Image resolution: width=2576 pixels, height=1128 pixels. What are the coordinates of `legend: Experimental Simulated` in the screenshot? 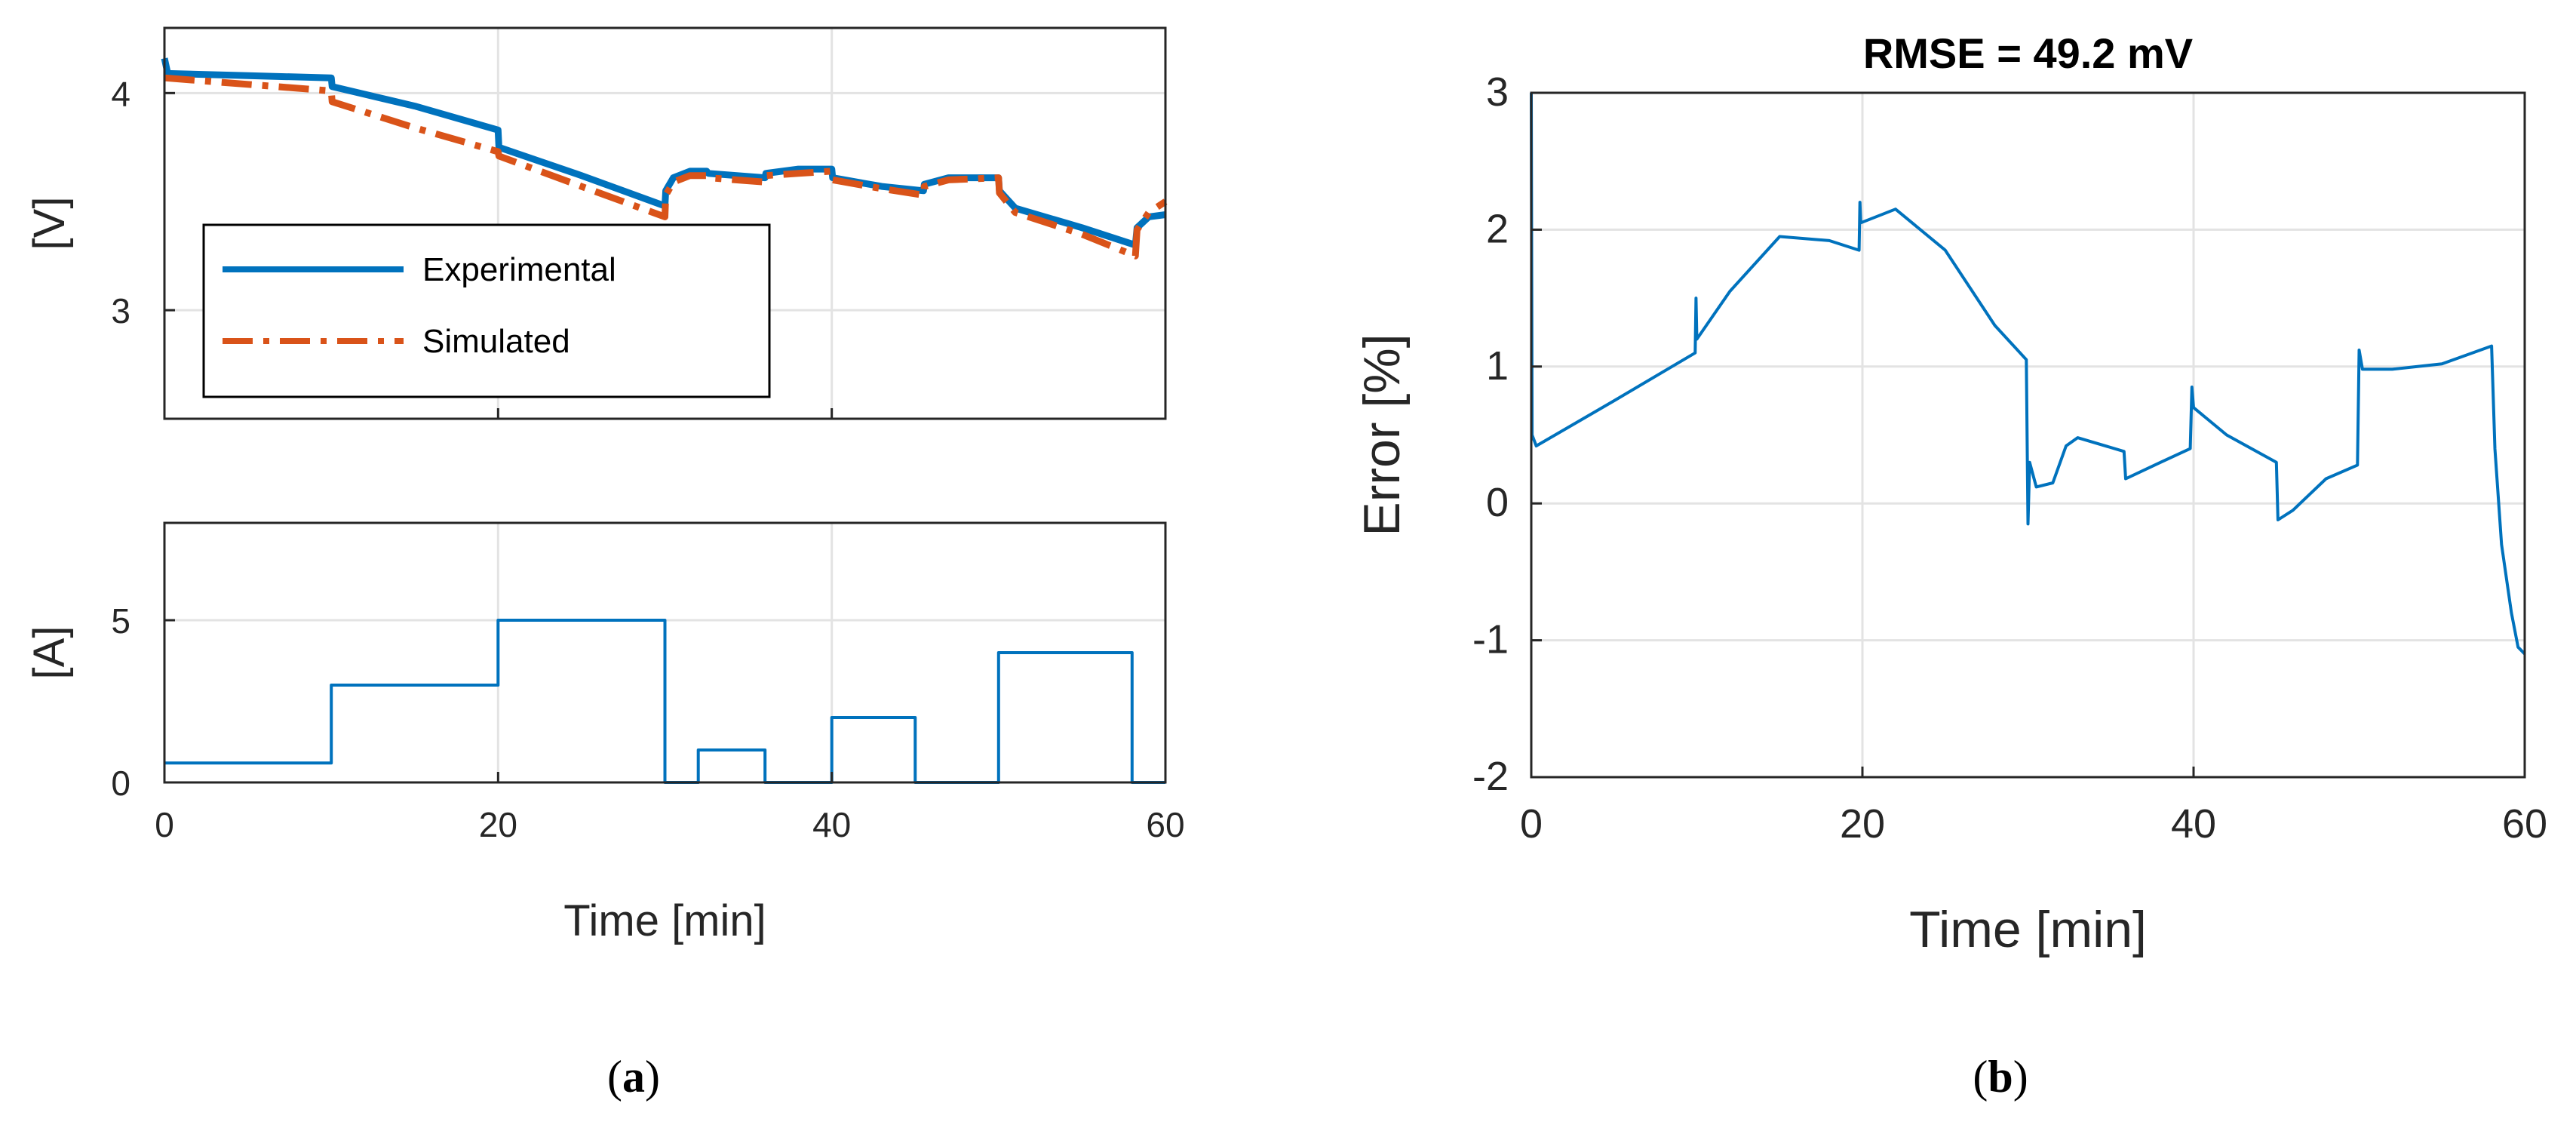 It's located at (486, 310).